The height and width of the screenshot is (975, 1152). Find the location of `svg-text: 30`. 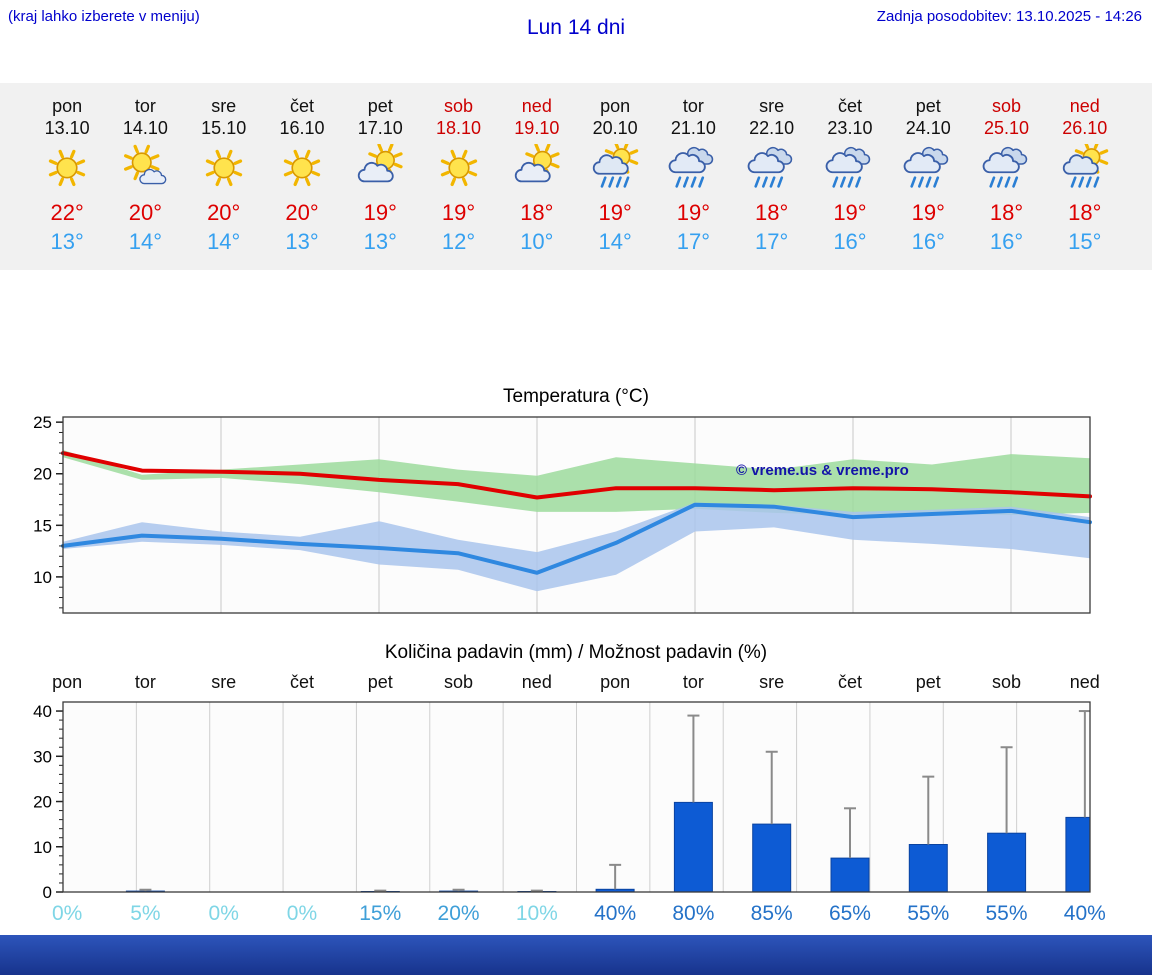

svg-text: 30 is located at coordinates (42, 756).